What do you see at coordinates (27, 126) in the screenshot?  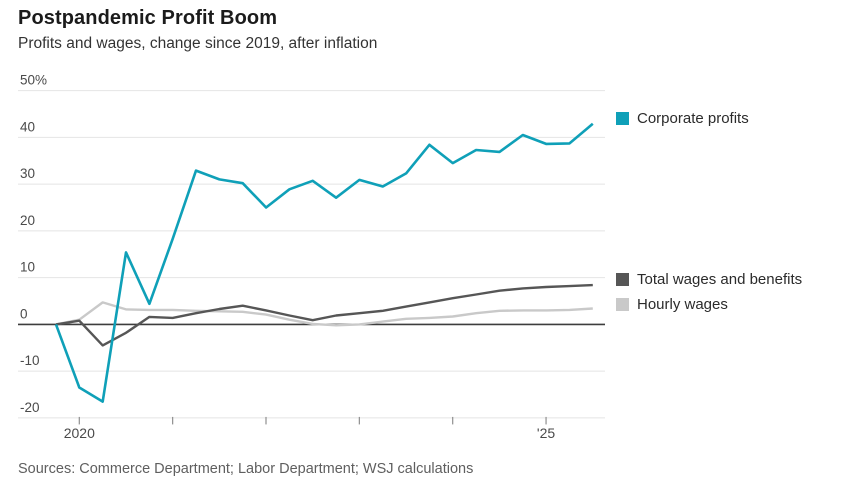 I see `y-axis-tick-label: 40` at bounding box center [27, 126].